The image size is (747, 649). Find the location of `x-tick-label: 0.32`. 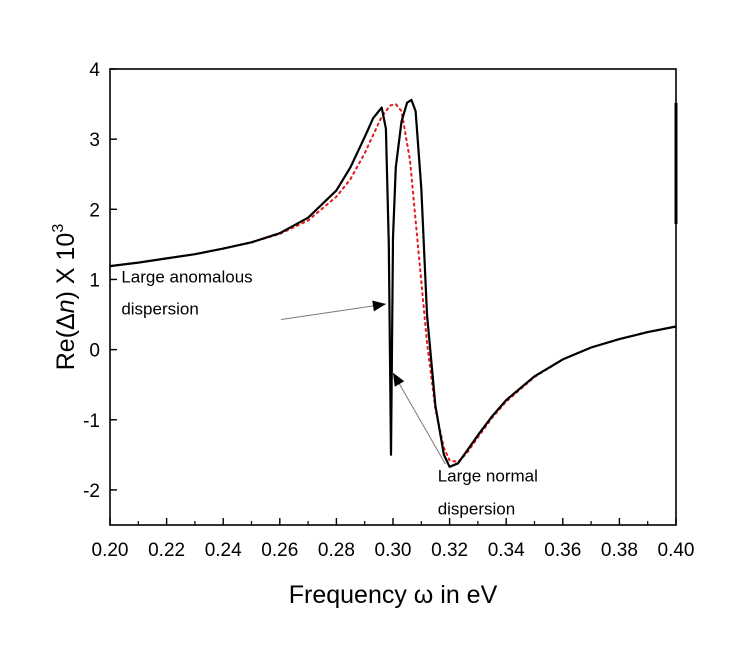

x-tick-label: 0.32 is located at coordinates (449, 550).